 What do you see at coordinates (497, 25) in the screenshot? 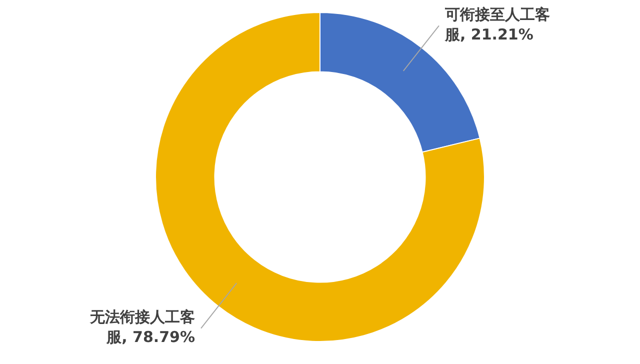
I see `slice-label: 可衔接至人工客服, 21.21%` at bounding box center [497, 25].